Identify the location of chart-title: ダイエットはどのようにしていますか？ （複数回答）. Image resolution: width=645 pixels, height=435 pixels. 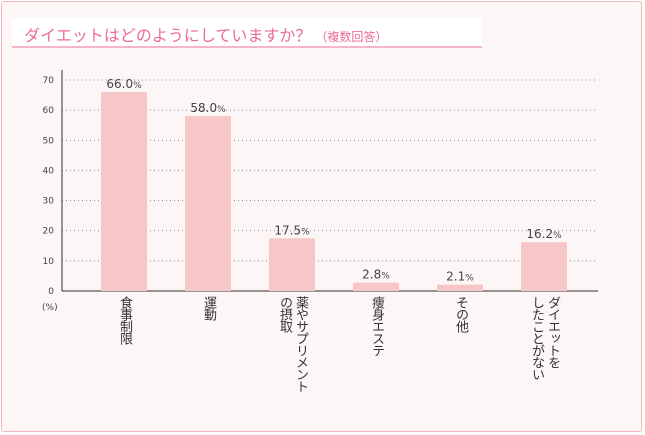
(205, 34).